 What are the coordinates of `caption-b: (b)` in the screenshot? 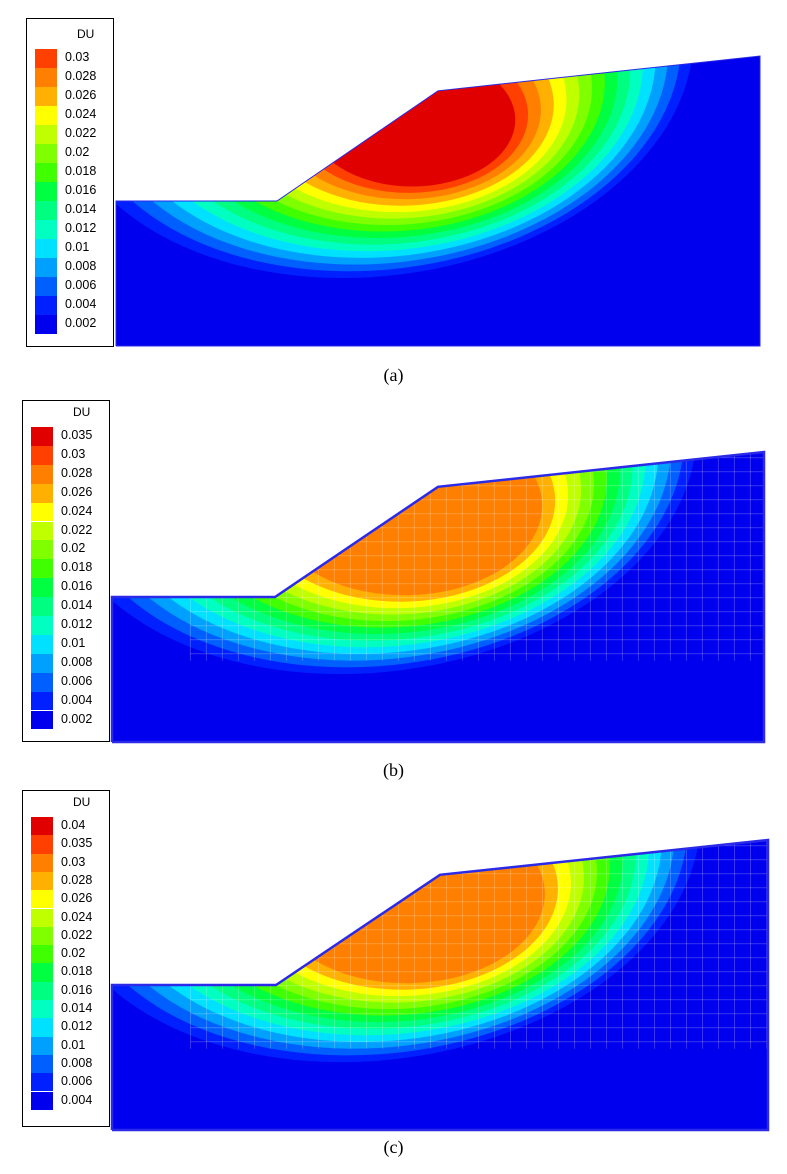 It's located at (393, 770).